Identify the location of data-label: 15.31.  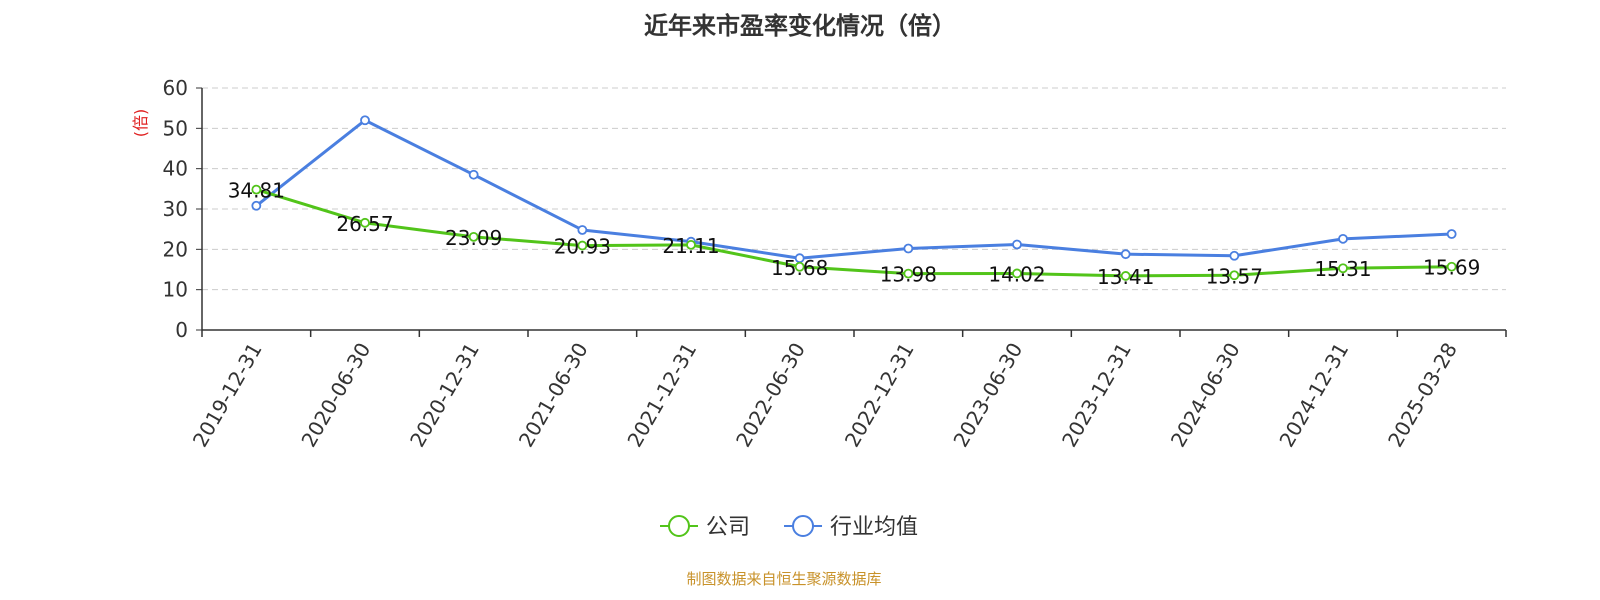
(1342, 269).